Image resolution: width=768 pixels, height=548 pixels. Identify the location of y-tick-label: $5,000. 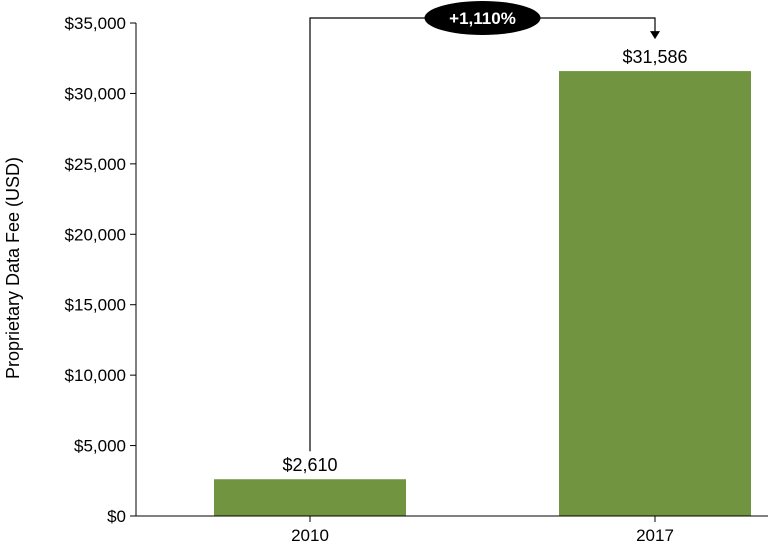
(100, 446).